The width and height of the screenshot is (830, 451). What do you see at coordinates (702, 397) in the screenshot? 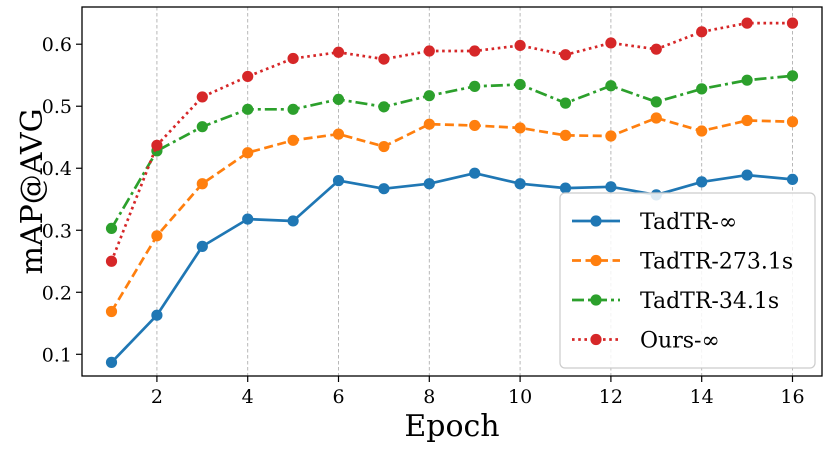
I see `x-tick-label: 14` at bounding box center [702, 397].